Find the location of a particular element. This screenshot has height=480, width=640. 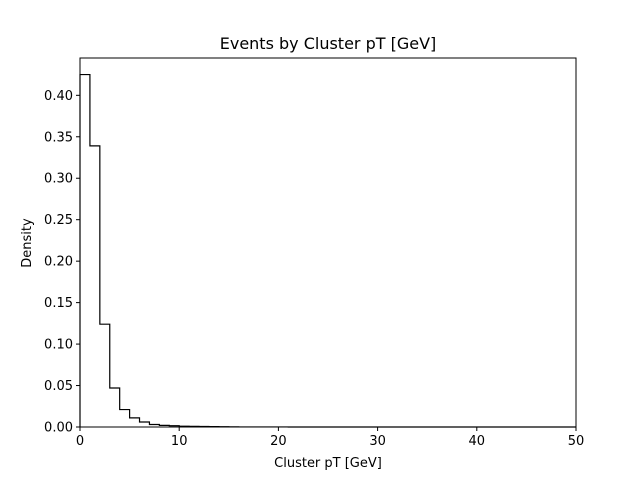

y-axis-label: Density is located at coordinates (27, 243).